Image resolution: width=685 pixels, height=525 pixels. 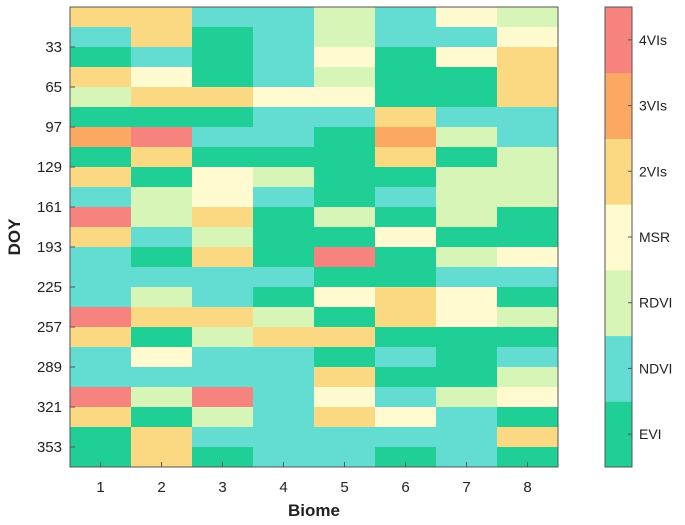 I want to click on y-ticks: 33 65 97 129 161 193 225 257 289 321 353, so click(x=56, y=247).